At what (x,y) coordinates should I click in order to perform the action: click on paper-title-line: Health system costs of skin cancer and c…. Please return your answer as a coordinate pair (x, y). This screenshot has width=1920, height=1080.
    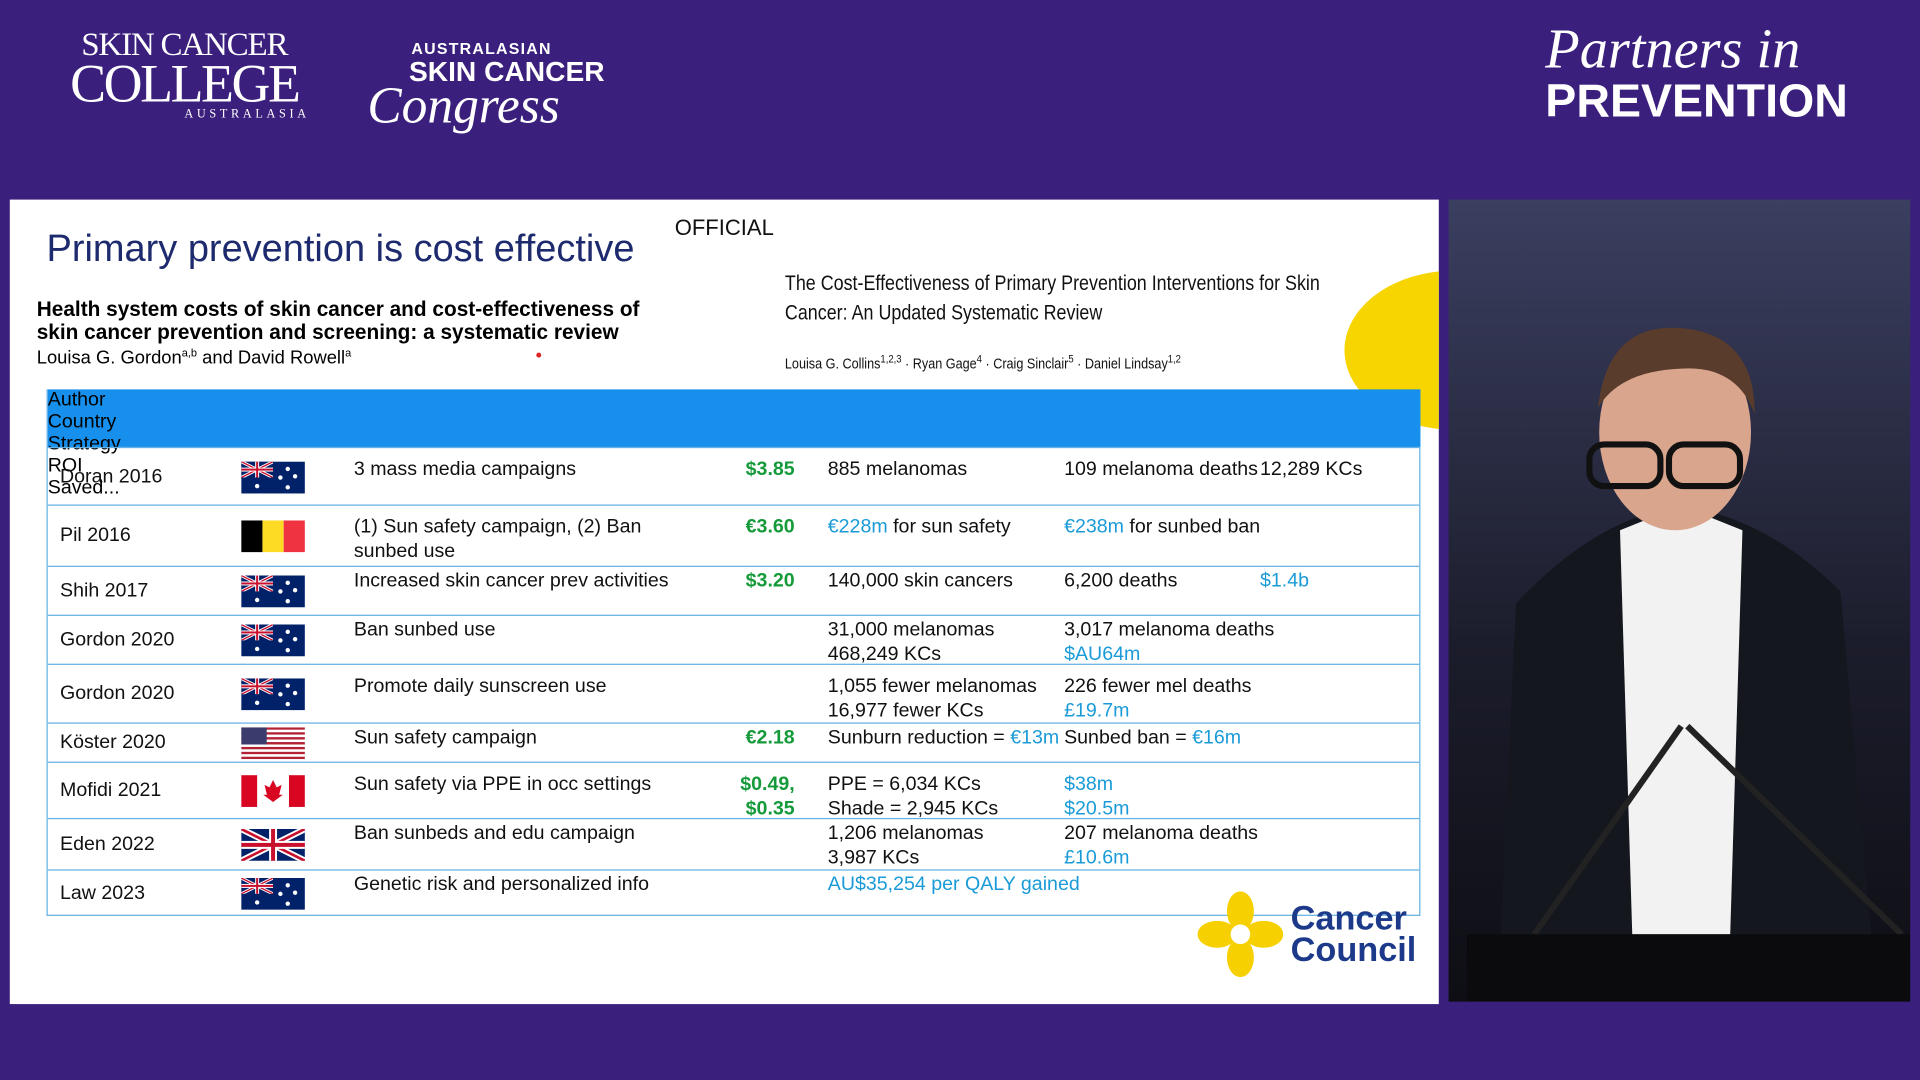
    Looking at the image, I should click on (338, 309).